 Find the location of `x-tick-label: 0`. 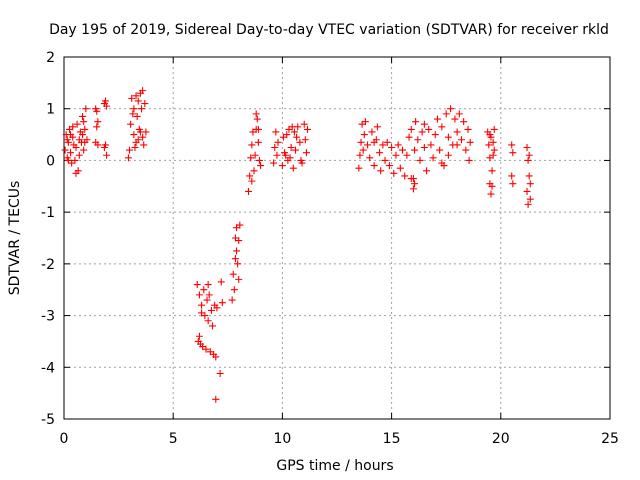

x-tick-label: 0 is located at coordinates (64, 439).